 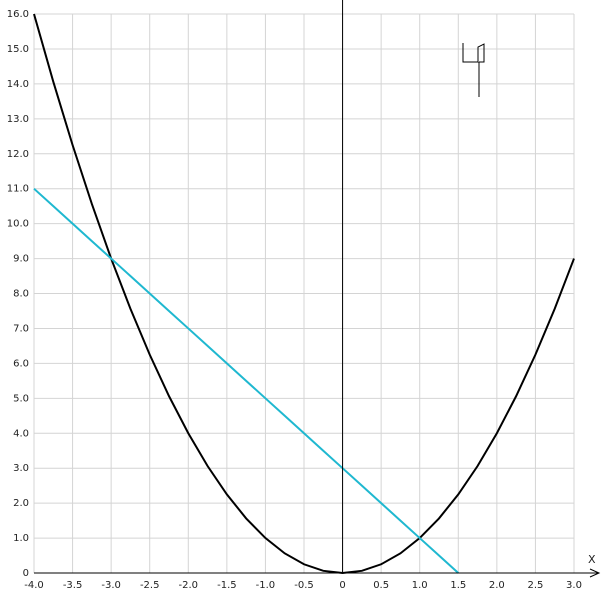 What do you see at coordinates (18, 49) in the screenshot?
I see `y-tick-label: 15.0` at bounding box center [18, 49].